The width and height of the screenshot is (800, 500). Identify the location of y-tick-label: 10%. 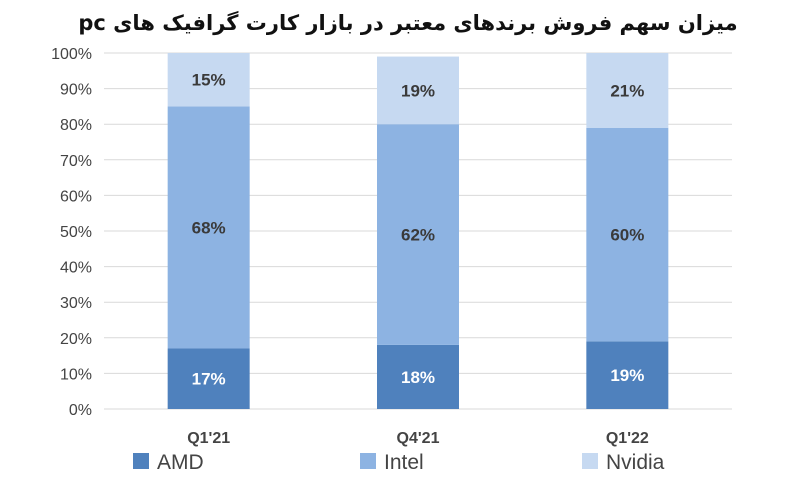
(76, 374).